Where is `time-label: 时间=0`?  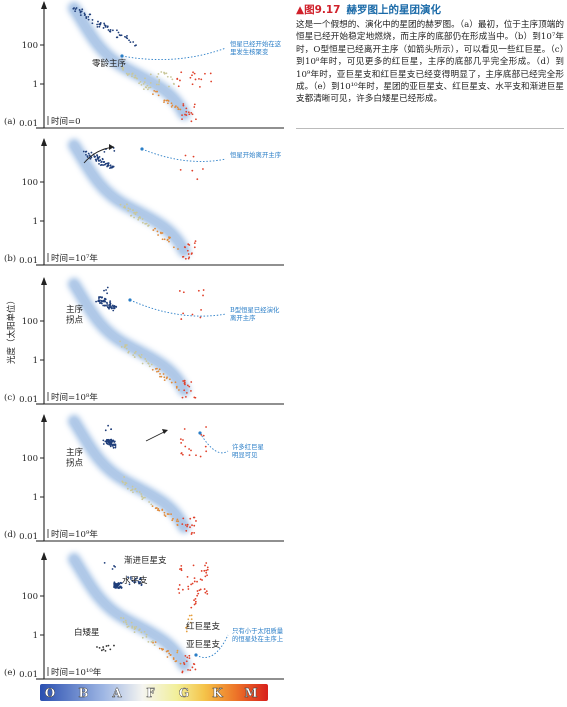
time-label: 时间=0 is located at coordinates (66, 121).